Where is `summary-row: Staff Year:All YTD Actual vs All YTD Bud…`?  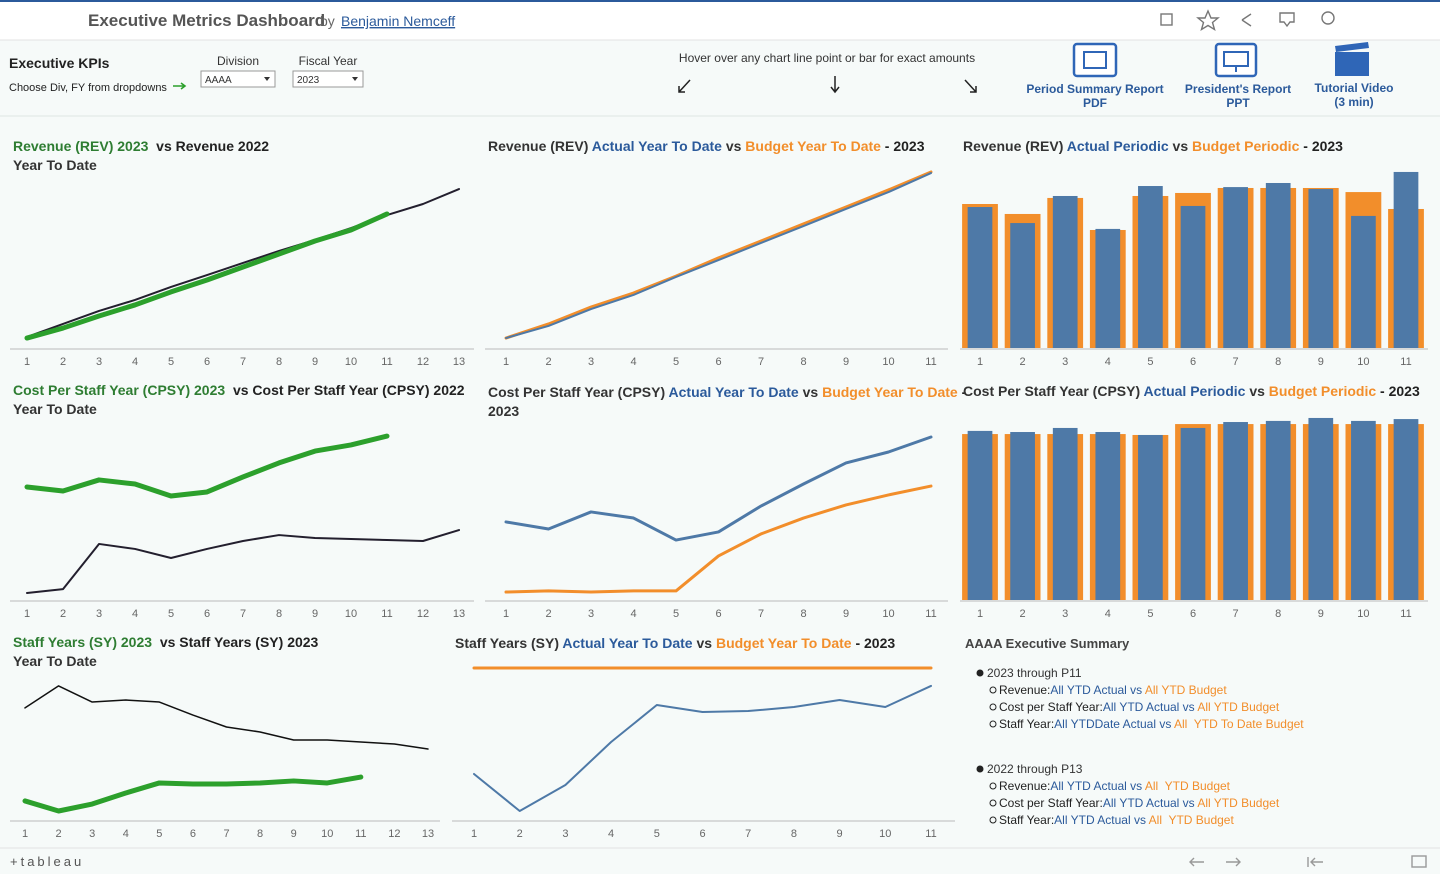 summary-row: Staff Year:All YTD Actual vs All YTD Bud… is located at coordinates (1116, 820).